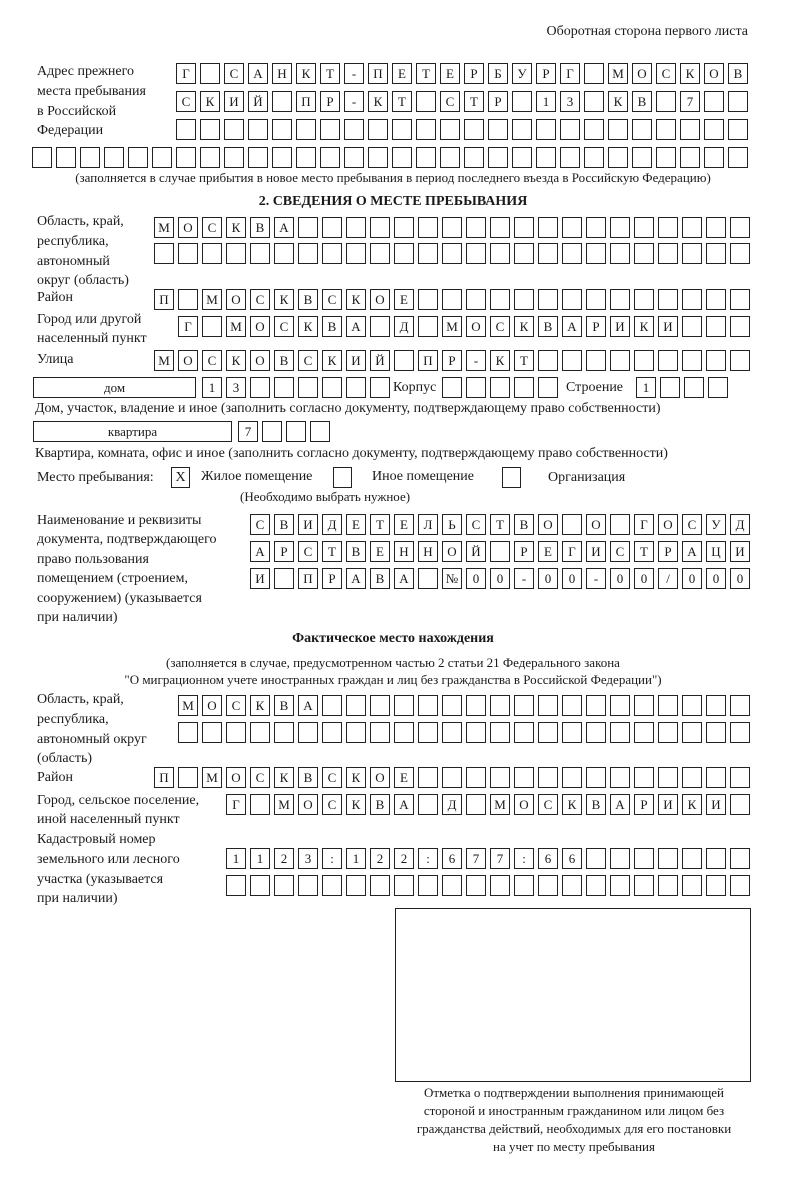 The image size is (800, 1180). I want to click on char-cell: Е, so click(450, 73).